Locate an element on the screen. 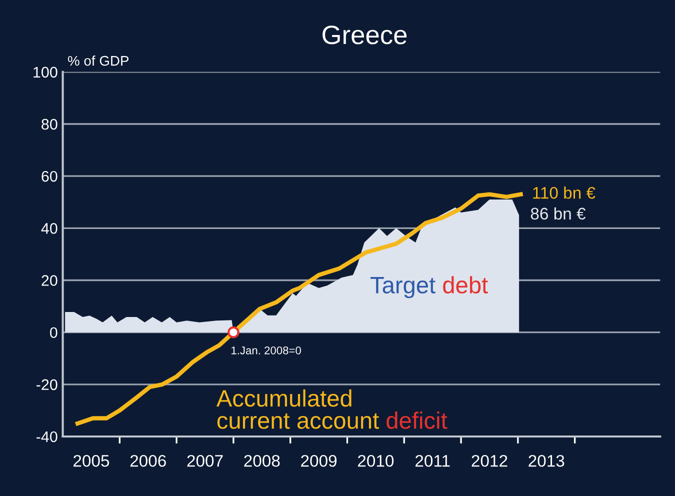 Image resolution: width=675 pixels, height=496 pixels. y-tick-label: 100 is located at coordinates (46, 72).